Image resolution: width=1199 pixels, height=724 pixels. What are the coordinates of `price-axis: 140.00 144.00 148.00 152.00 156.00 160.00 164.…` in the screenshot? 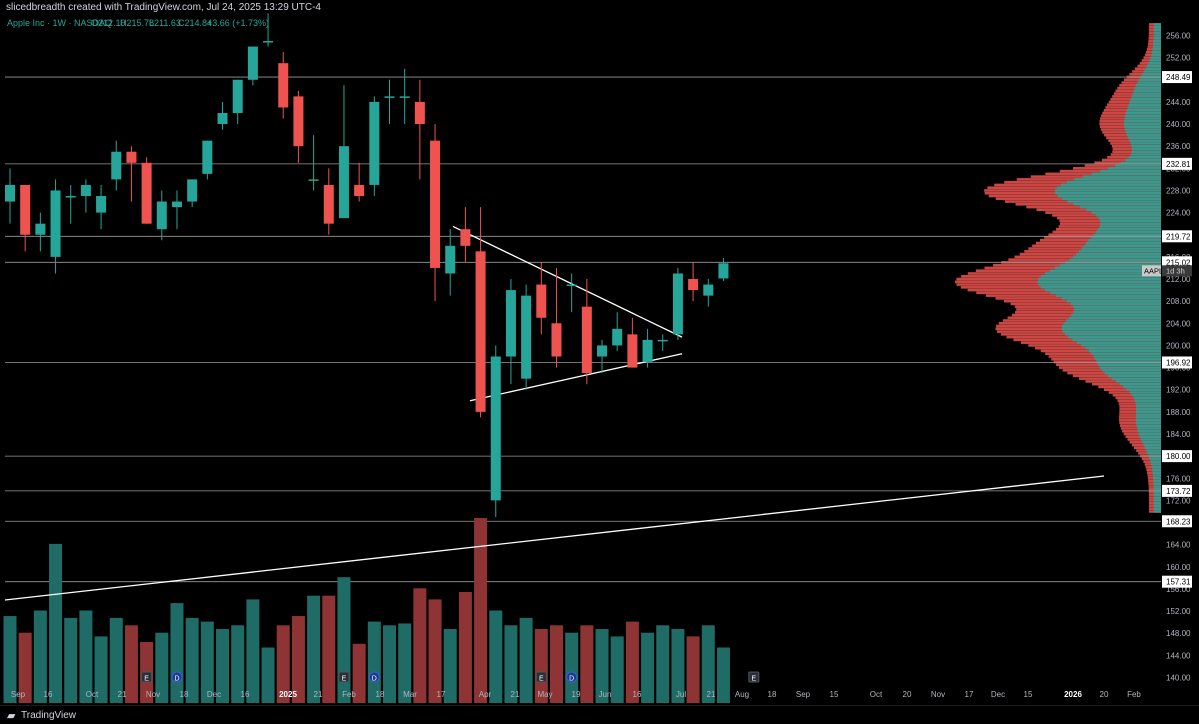 It's located at (1167, 357).